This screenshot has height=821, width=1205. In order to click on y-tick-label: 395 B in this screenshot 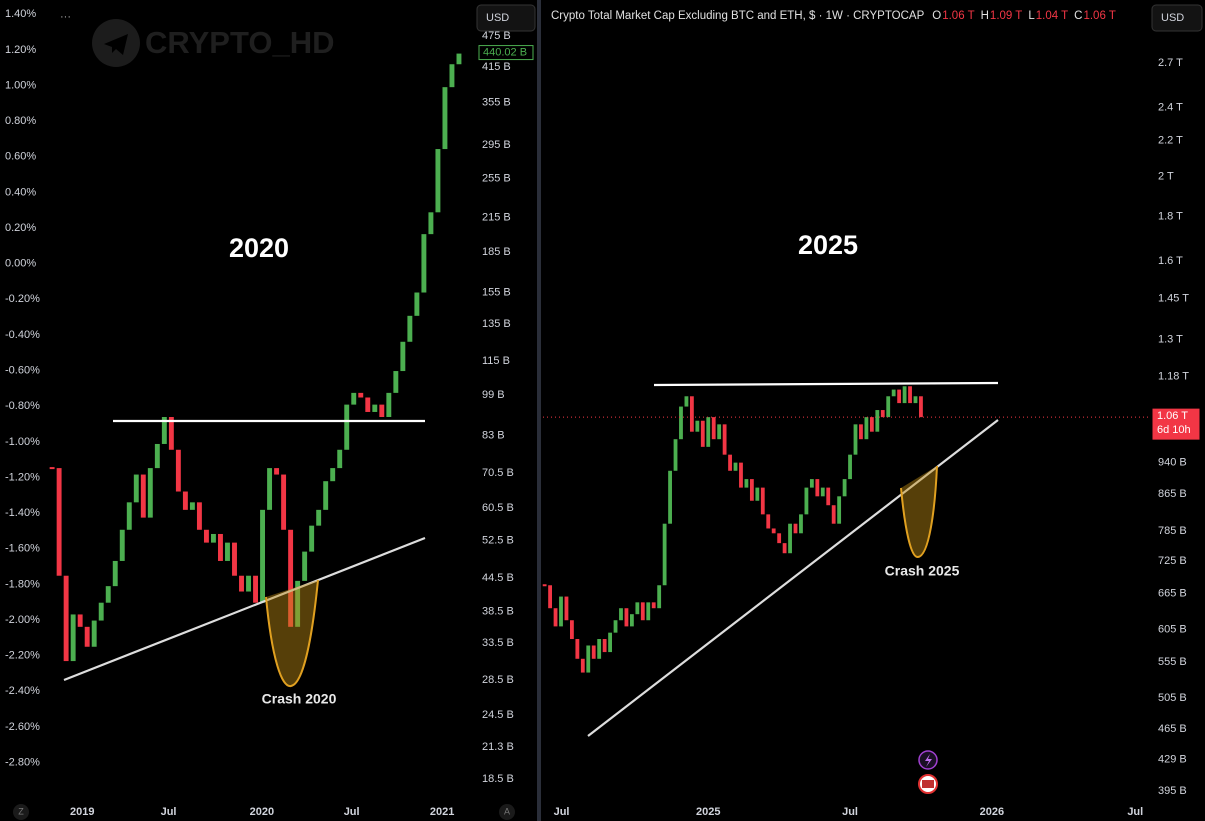, I will do `click(1172, 791)`.